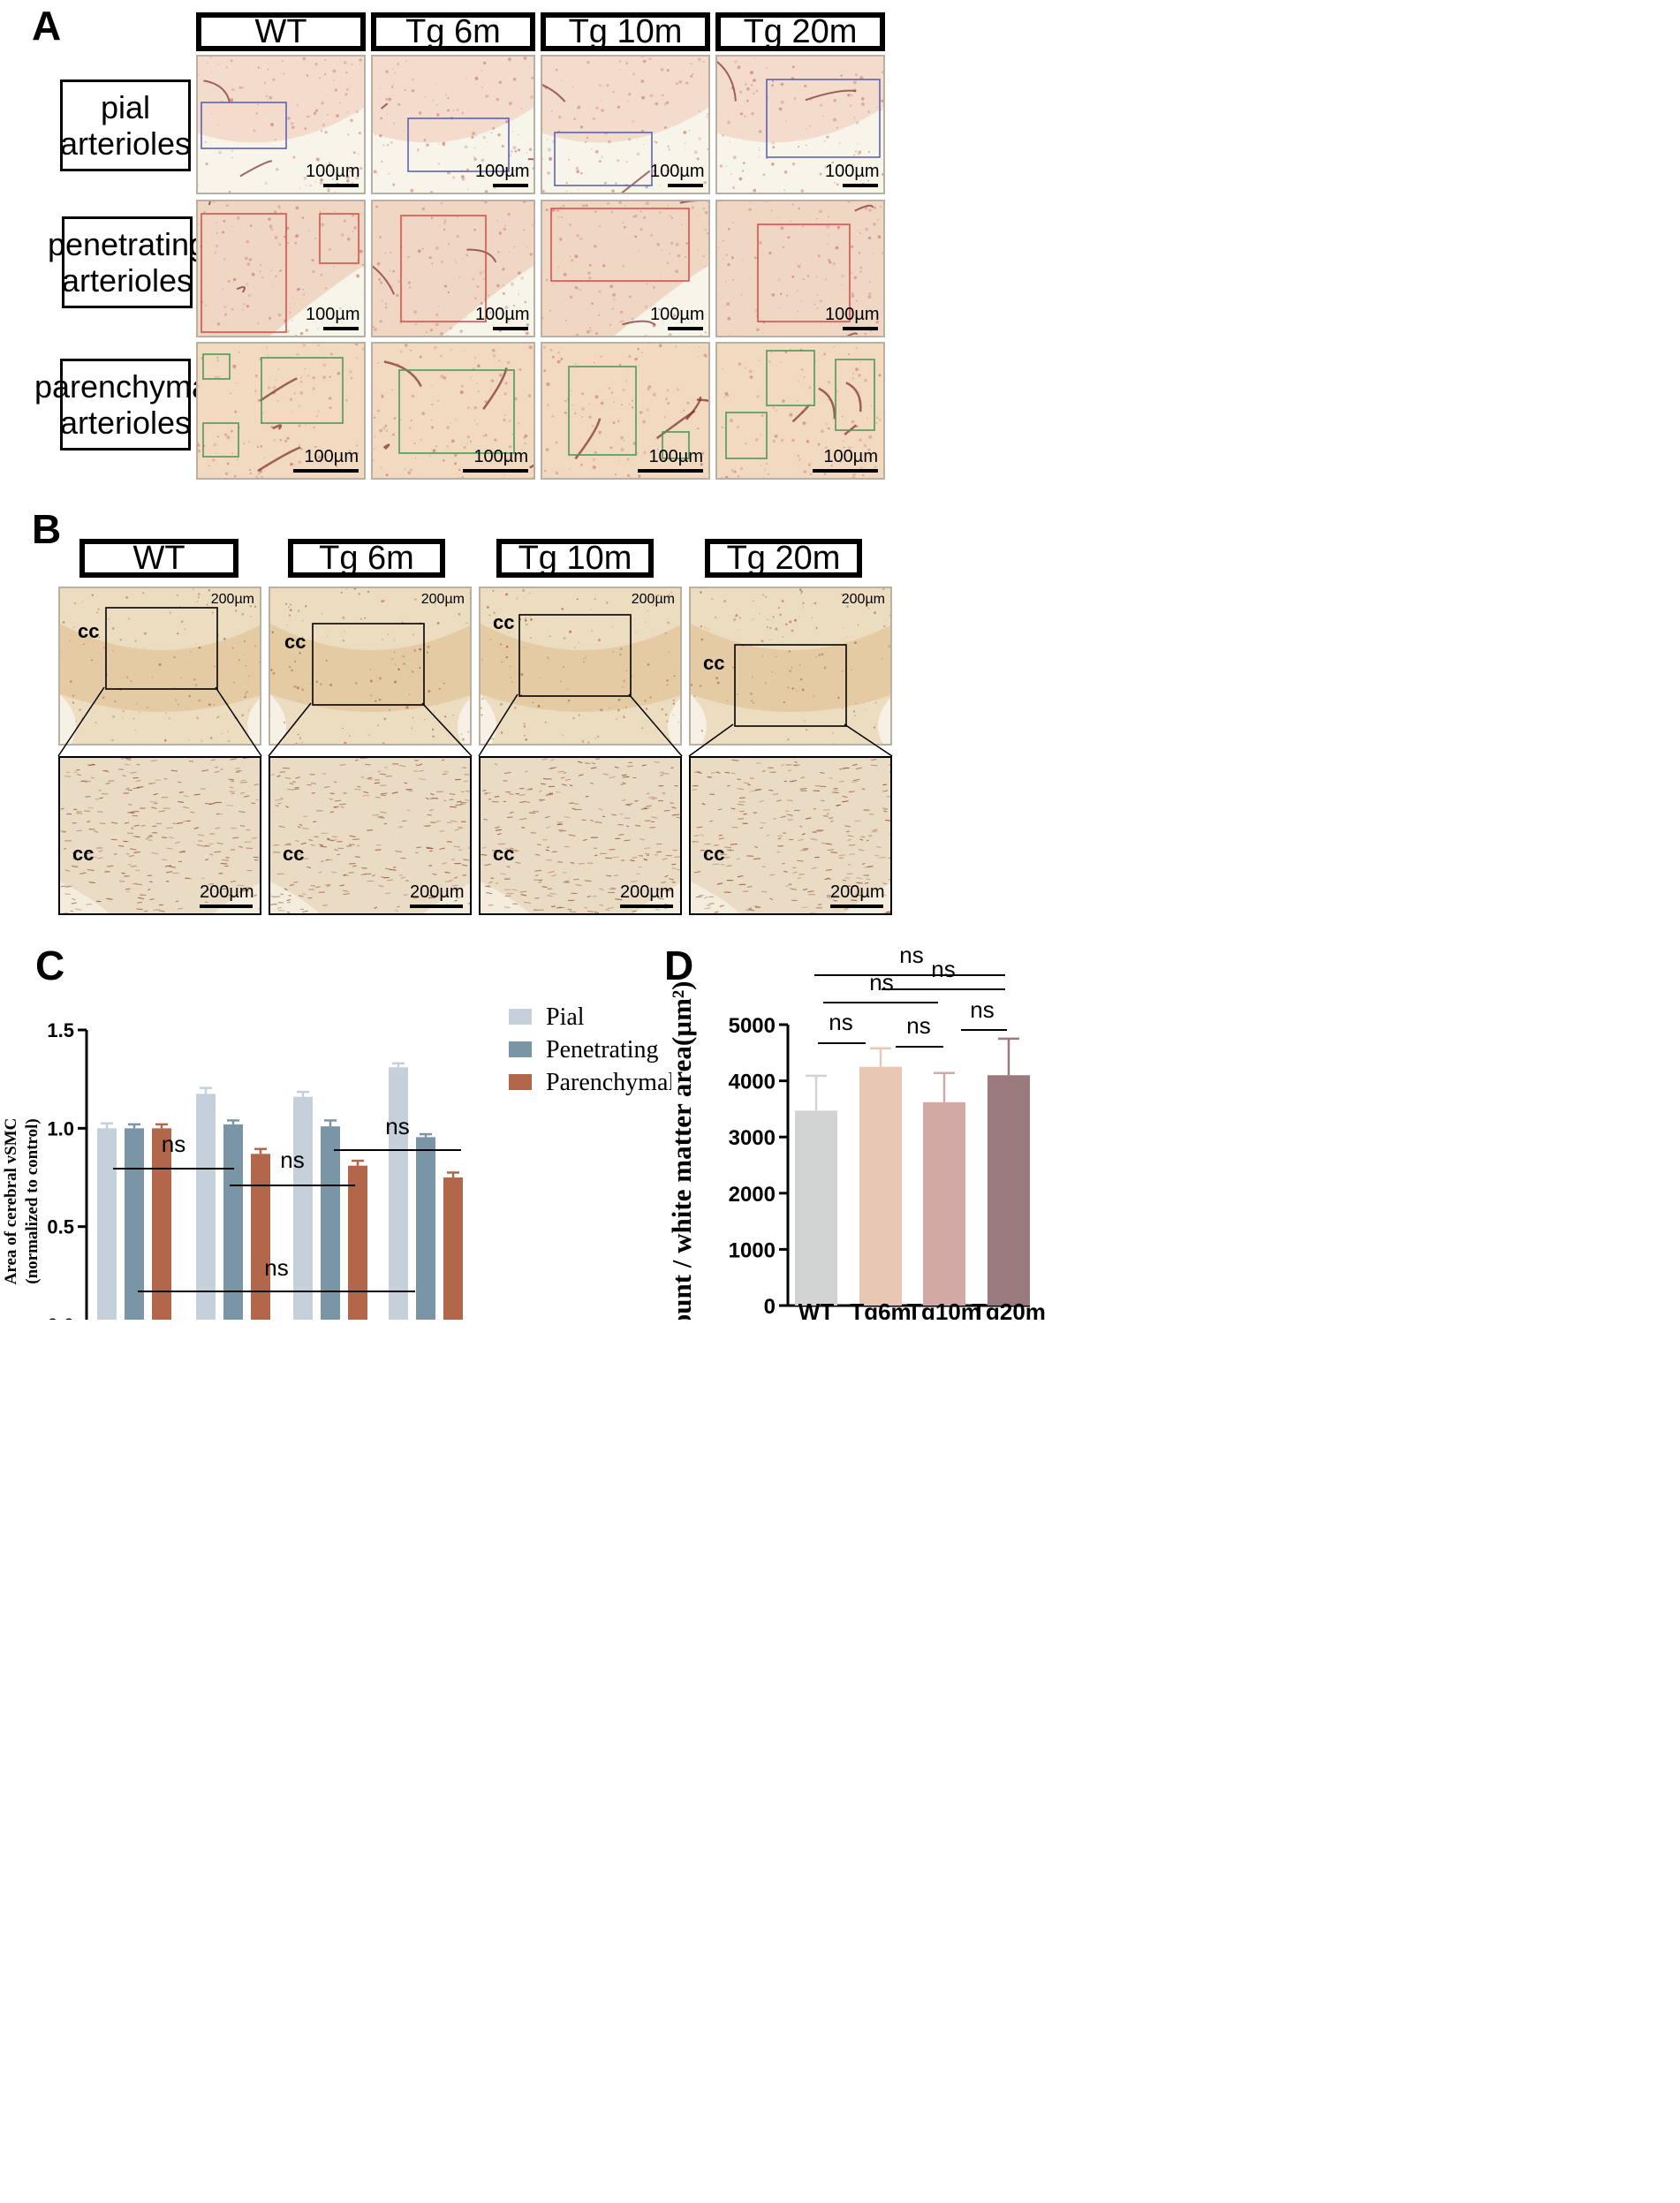 The width and height of the screenshot is (1680, 2203). Describe the element at coordinates (816, 1309) in the screenshot. I see `chart-d-xtick-label: WT` at that location.